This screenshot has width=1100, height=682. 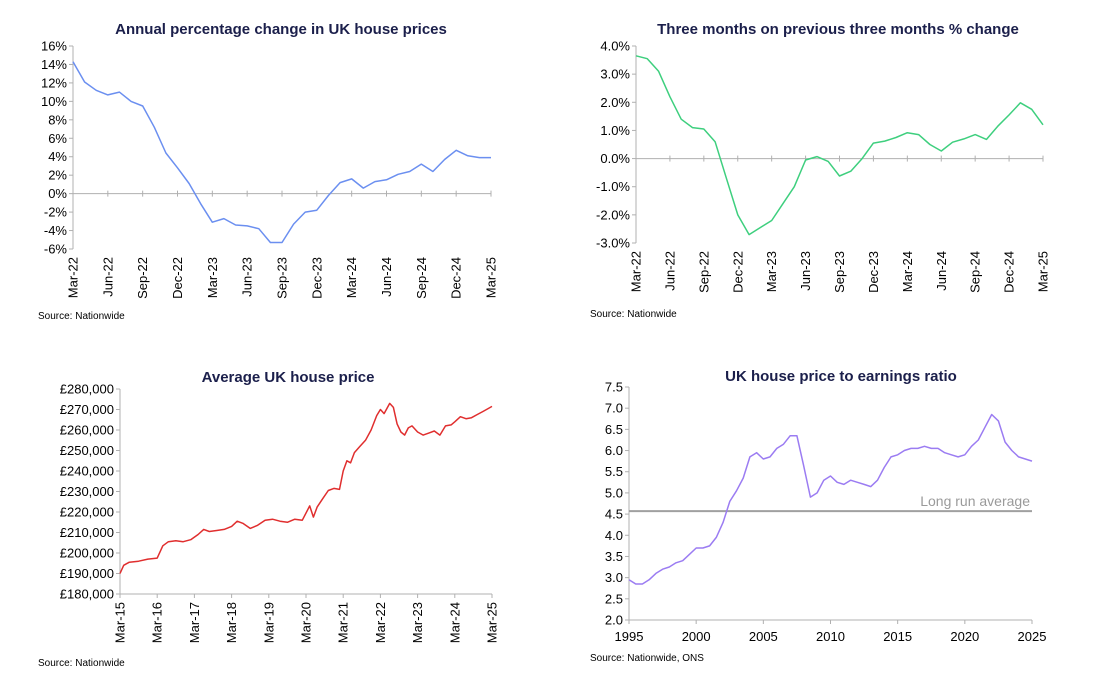 What do you see at coordinates (614, 577) in the screenshot?
I see `y-tick-label: 3.0` at bounding box center [614, 577].